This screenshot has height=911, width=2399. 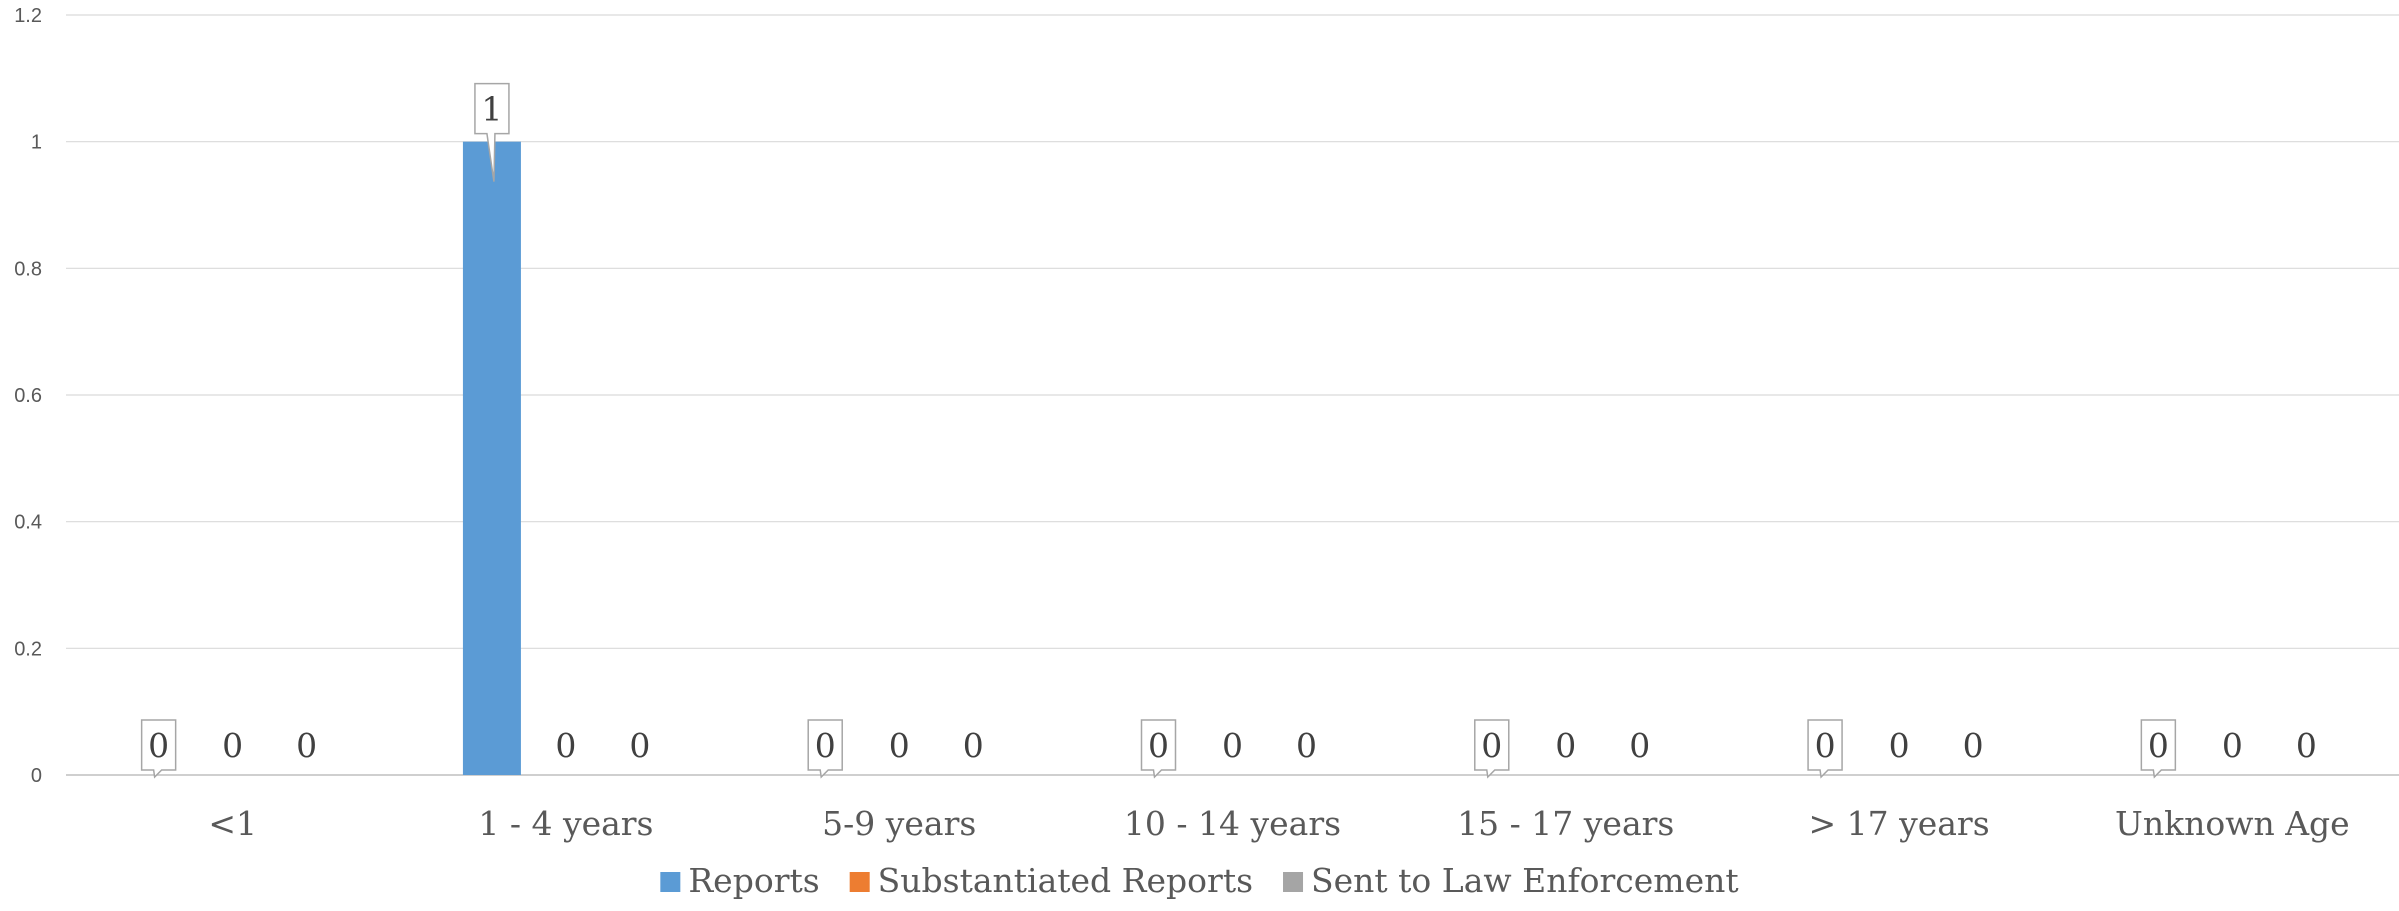 What do you see at coordinates (1232, 823) in the screenshot?
I see `x-tick-label: 10 - 14 years` at bounding box center [1232, 823].